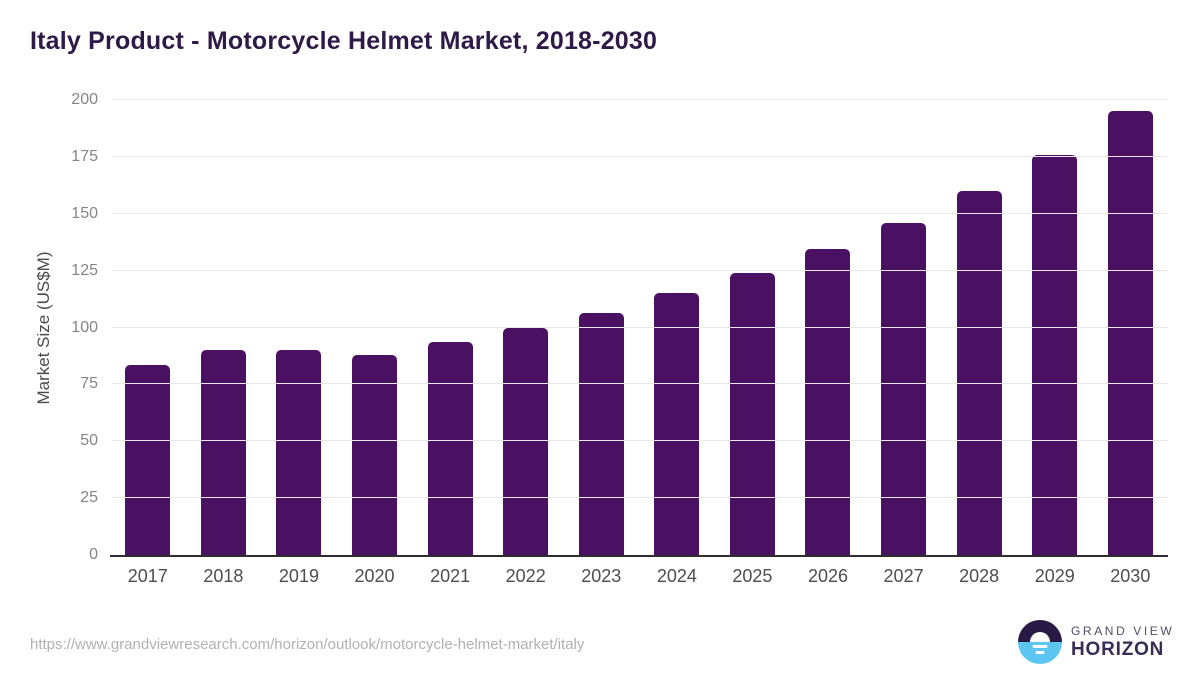  What do you see at coordinates (979, 576) in the screenshot?
I see `x-tick-label-2028: 2028` at bounding box center [979, 576].